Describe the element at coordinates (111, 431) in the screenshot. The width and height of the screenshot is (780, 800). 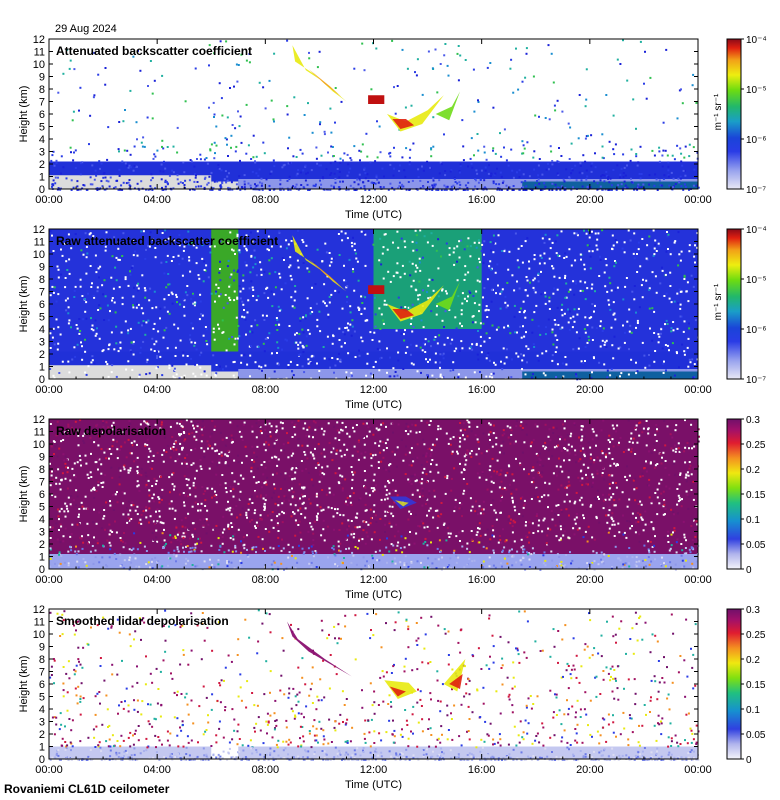
I see `panel-title: Raw depolarisation` at that location.